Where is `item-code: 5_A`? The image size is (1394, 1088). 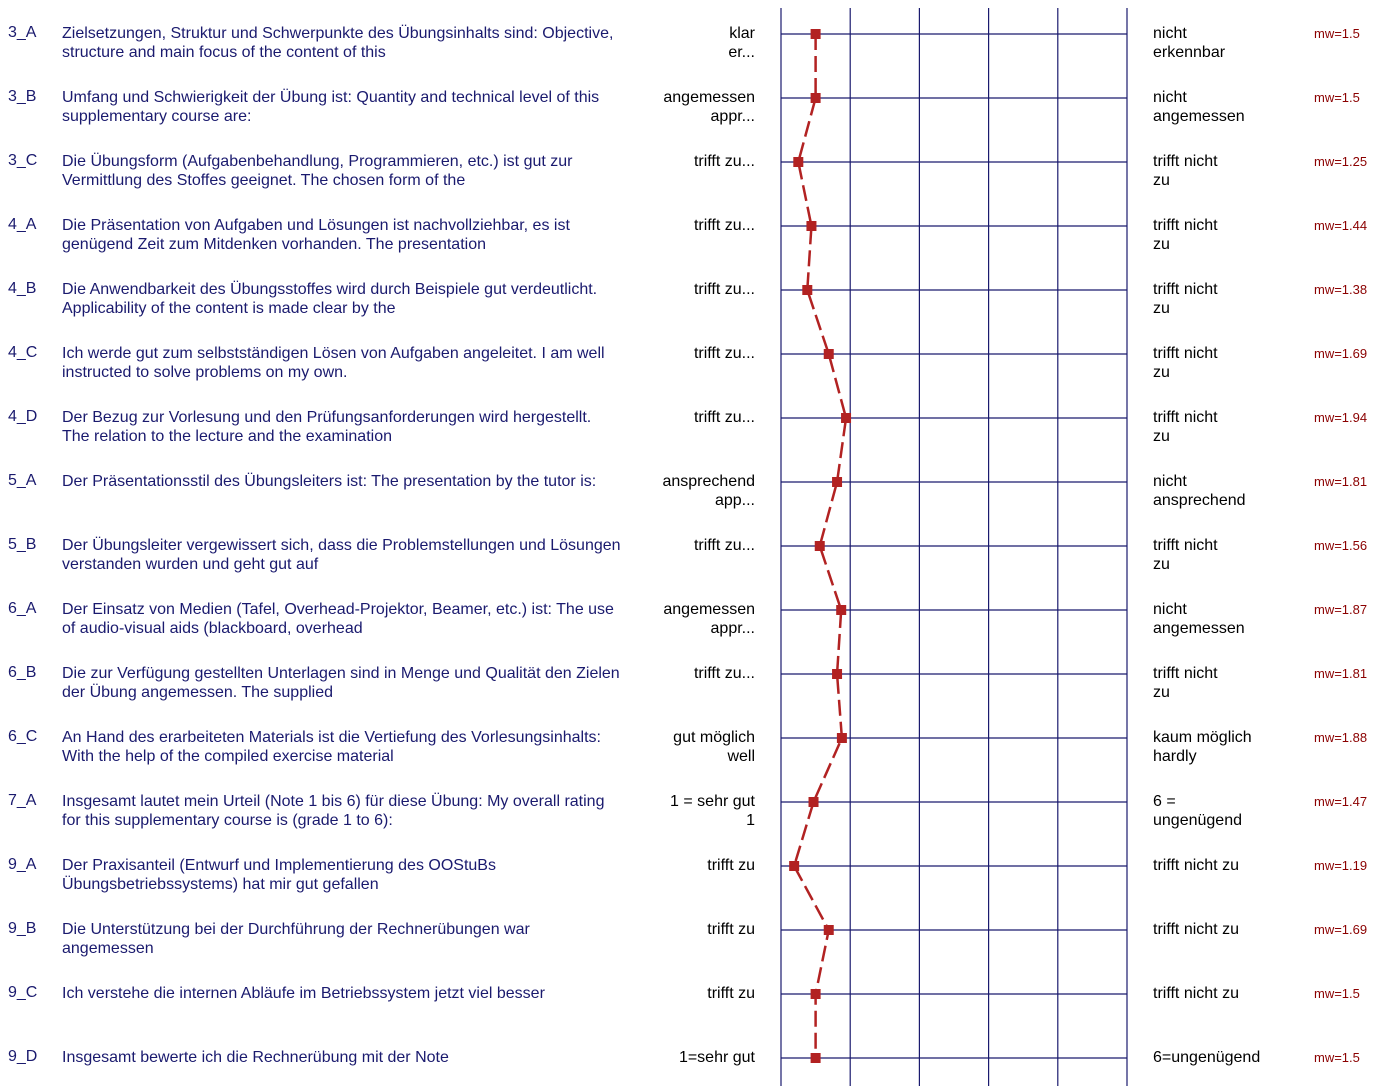
item-code: 5_A is located at coordinates (22, 480).